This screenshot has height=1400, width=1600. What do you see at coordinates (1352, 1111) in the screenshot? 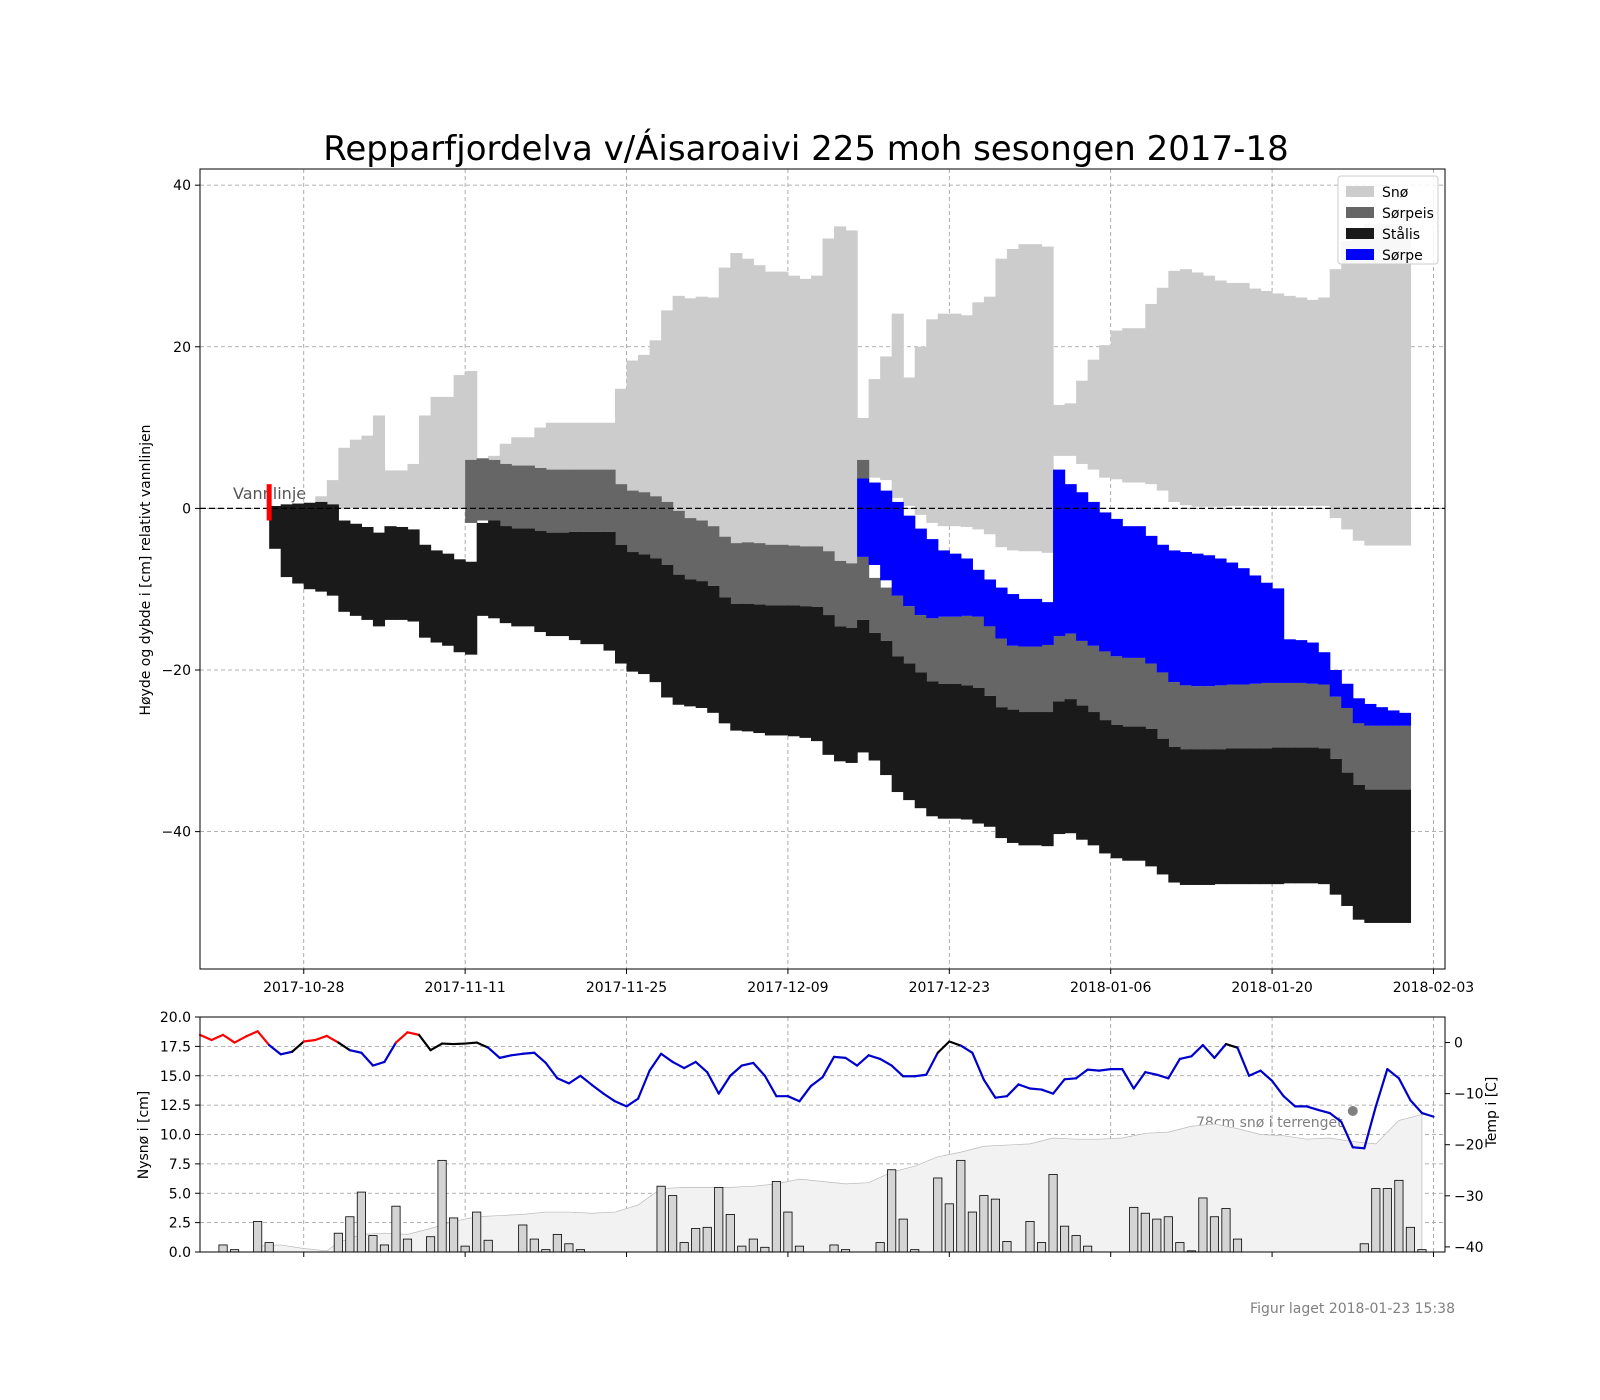
I see `terrain-snow-marker` at bounding box center [1352, 1111].